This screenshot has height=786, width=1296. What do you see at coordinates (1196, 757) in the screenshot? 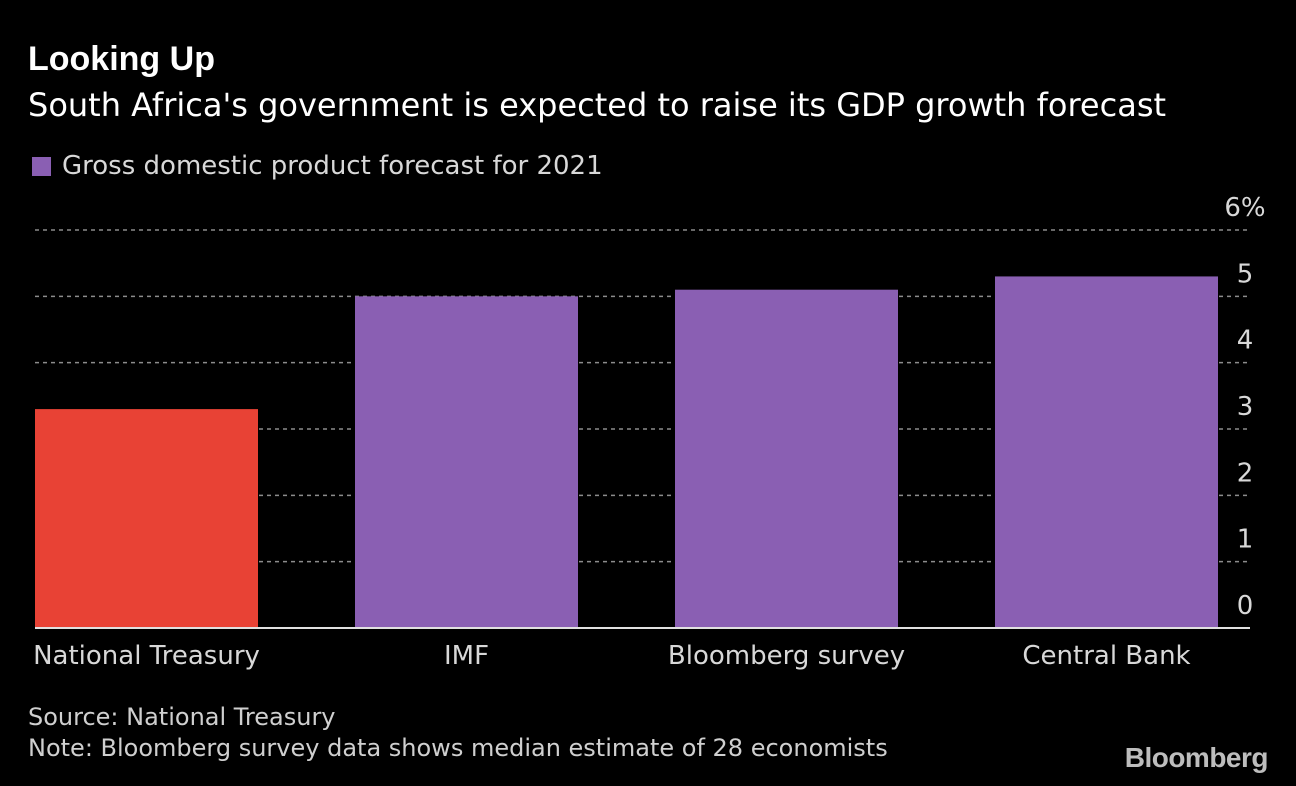
I see `bloomberg-logo: Bloomberg` at bounding box center [1196, 757].